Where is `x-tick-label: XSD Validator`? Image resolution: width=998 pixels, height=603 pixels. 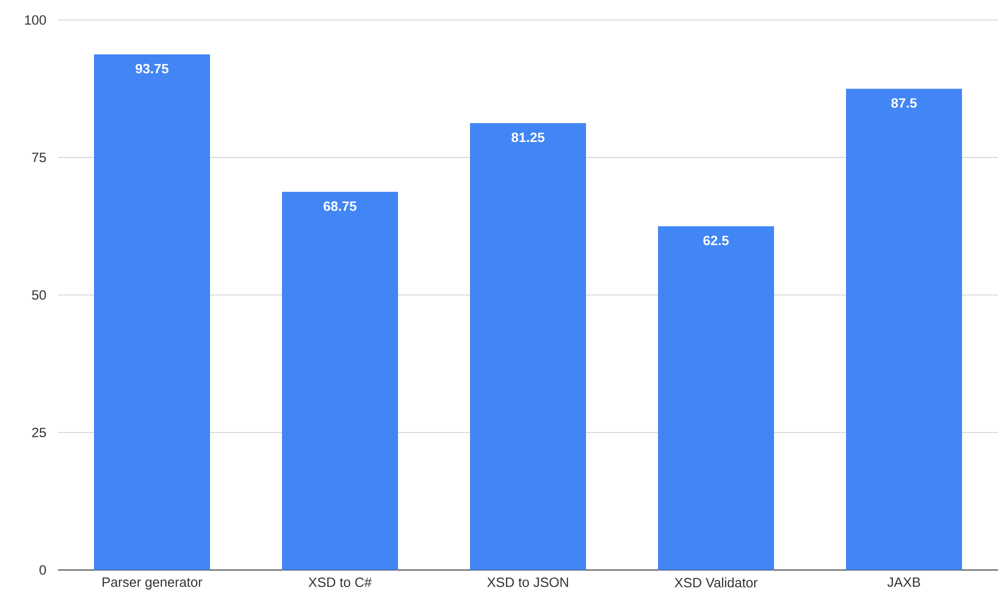 x-tick-label: XSD Validator is located at coordinates (716, 583).